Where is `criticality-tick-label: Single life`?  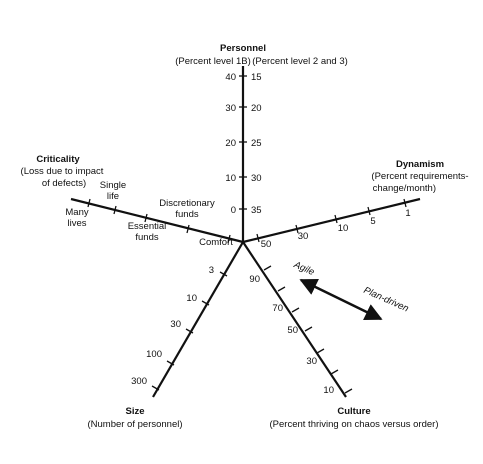 criticality-tick-label: Single life is located at coordinates (113, 191).